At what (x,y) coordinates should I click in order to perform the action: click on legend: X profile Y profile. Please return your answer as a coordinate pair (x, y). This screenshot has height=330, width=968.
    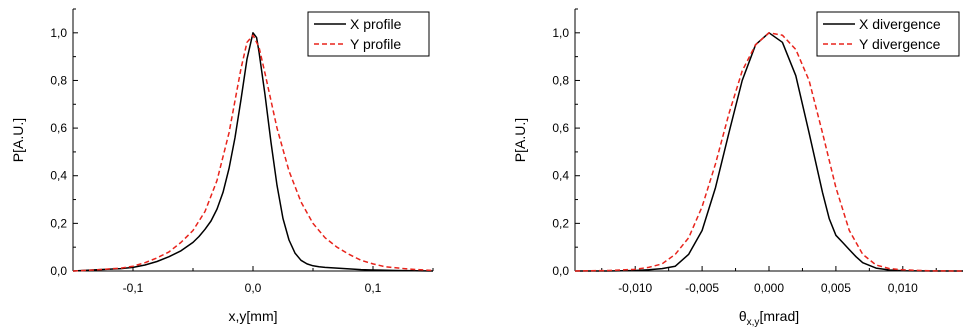
    Looking at the image, I should click on (368, 34).